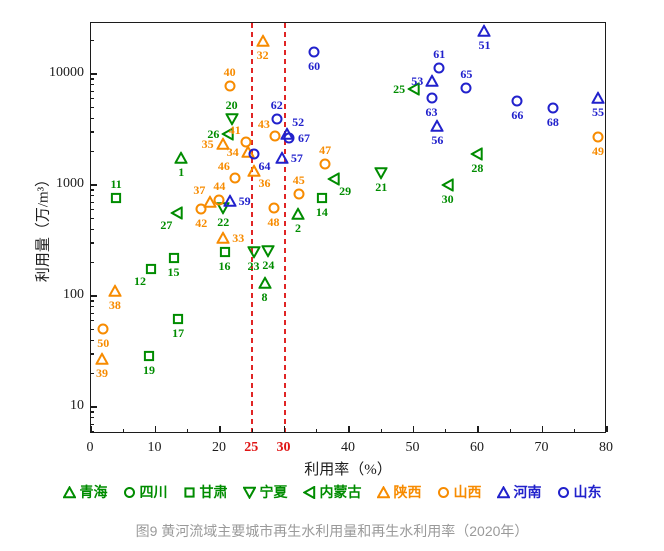 The image size is (664, 551). I want to click on y-tick-label-100: 100, so click(73, 294).